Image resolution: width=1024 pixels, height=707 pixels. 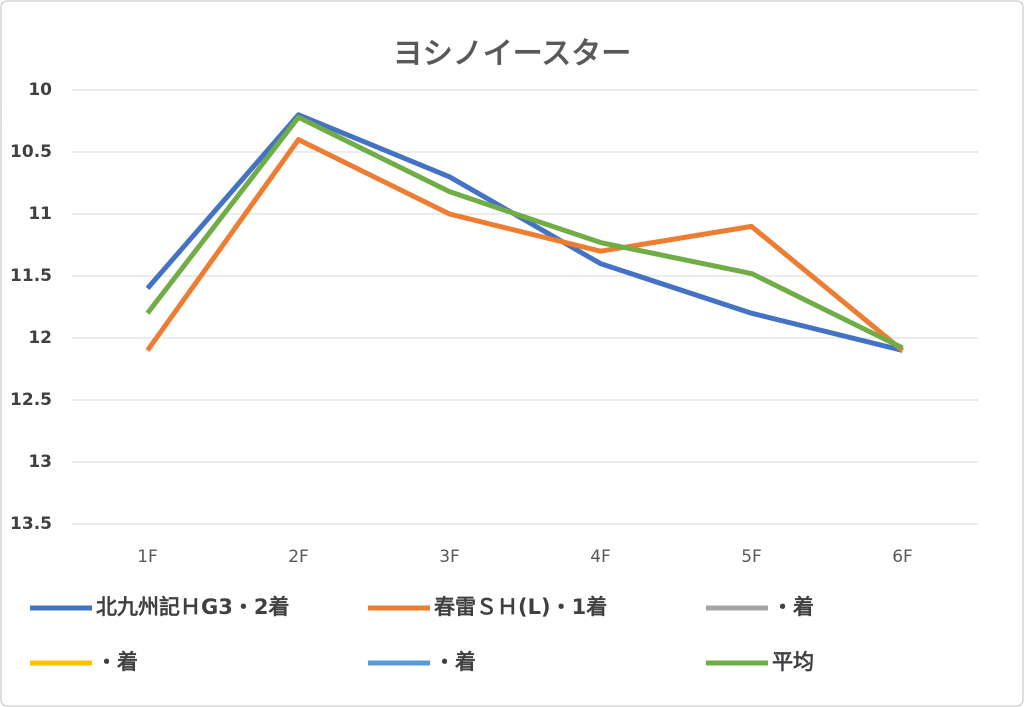 What do you see at coordinates (793, 662) in the screenshot?
I see `legend-label: 平均` at bounding box center [793, 662].